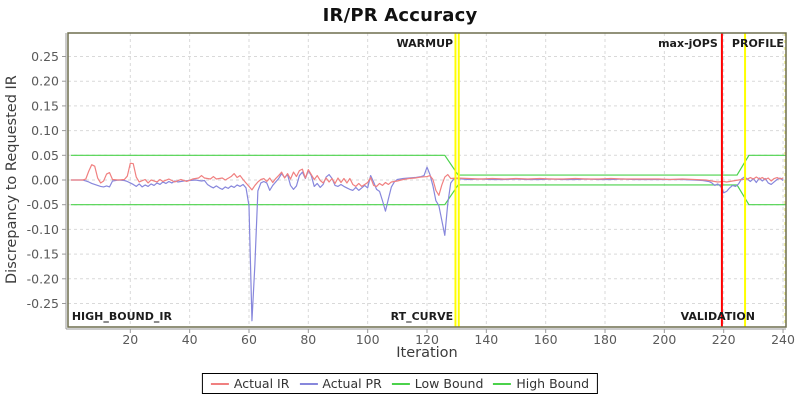 This screenshot has width=800, height=400. I want to click on y-tick-label: 0.15, so click(45, 105).